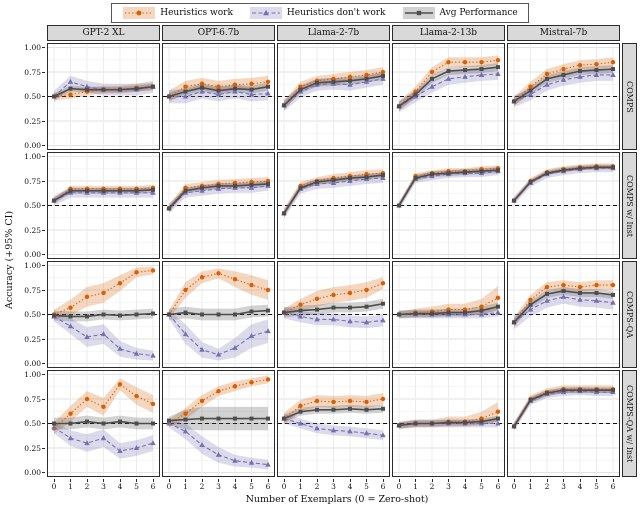 The height and width of the screenshot is (511, 640). Describe the element at coordinates (333, 33) in the screenshot. I see `facet-column-header-llama-2-7b: Llama-2-7b` at that location.